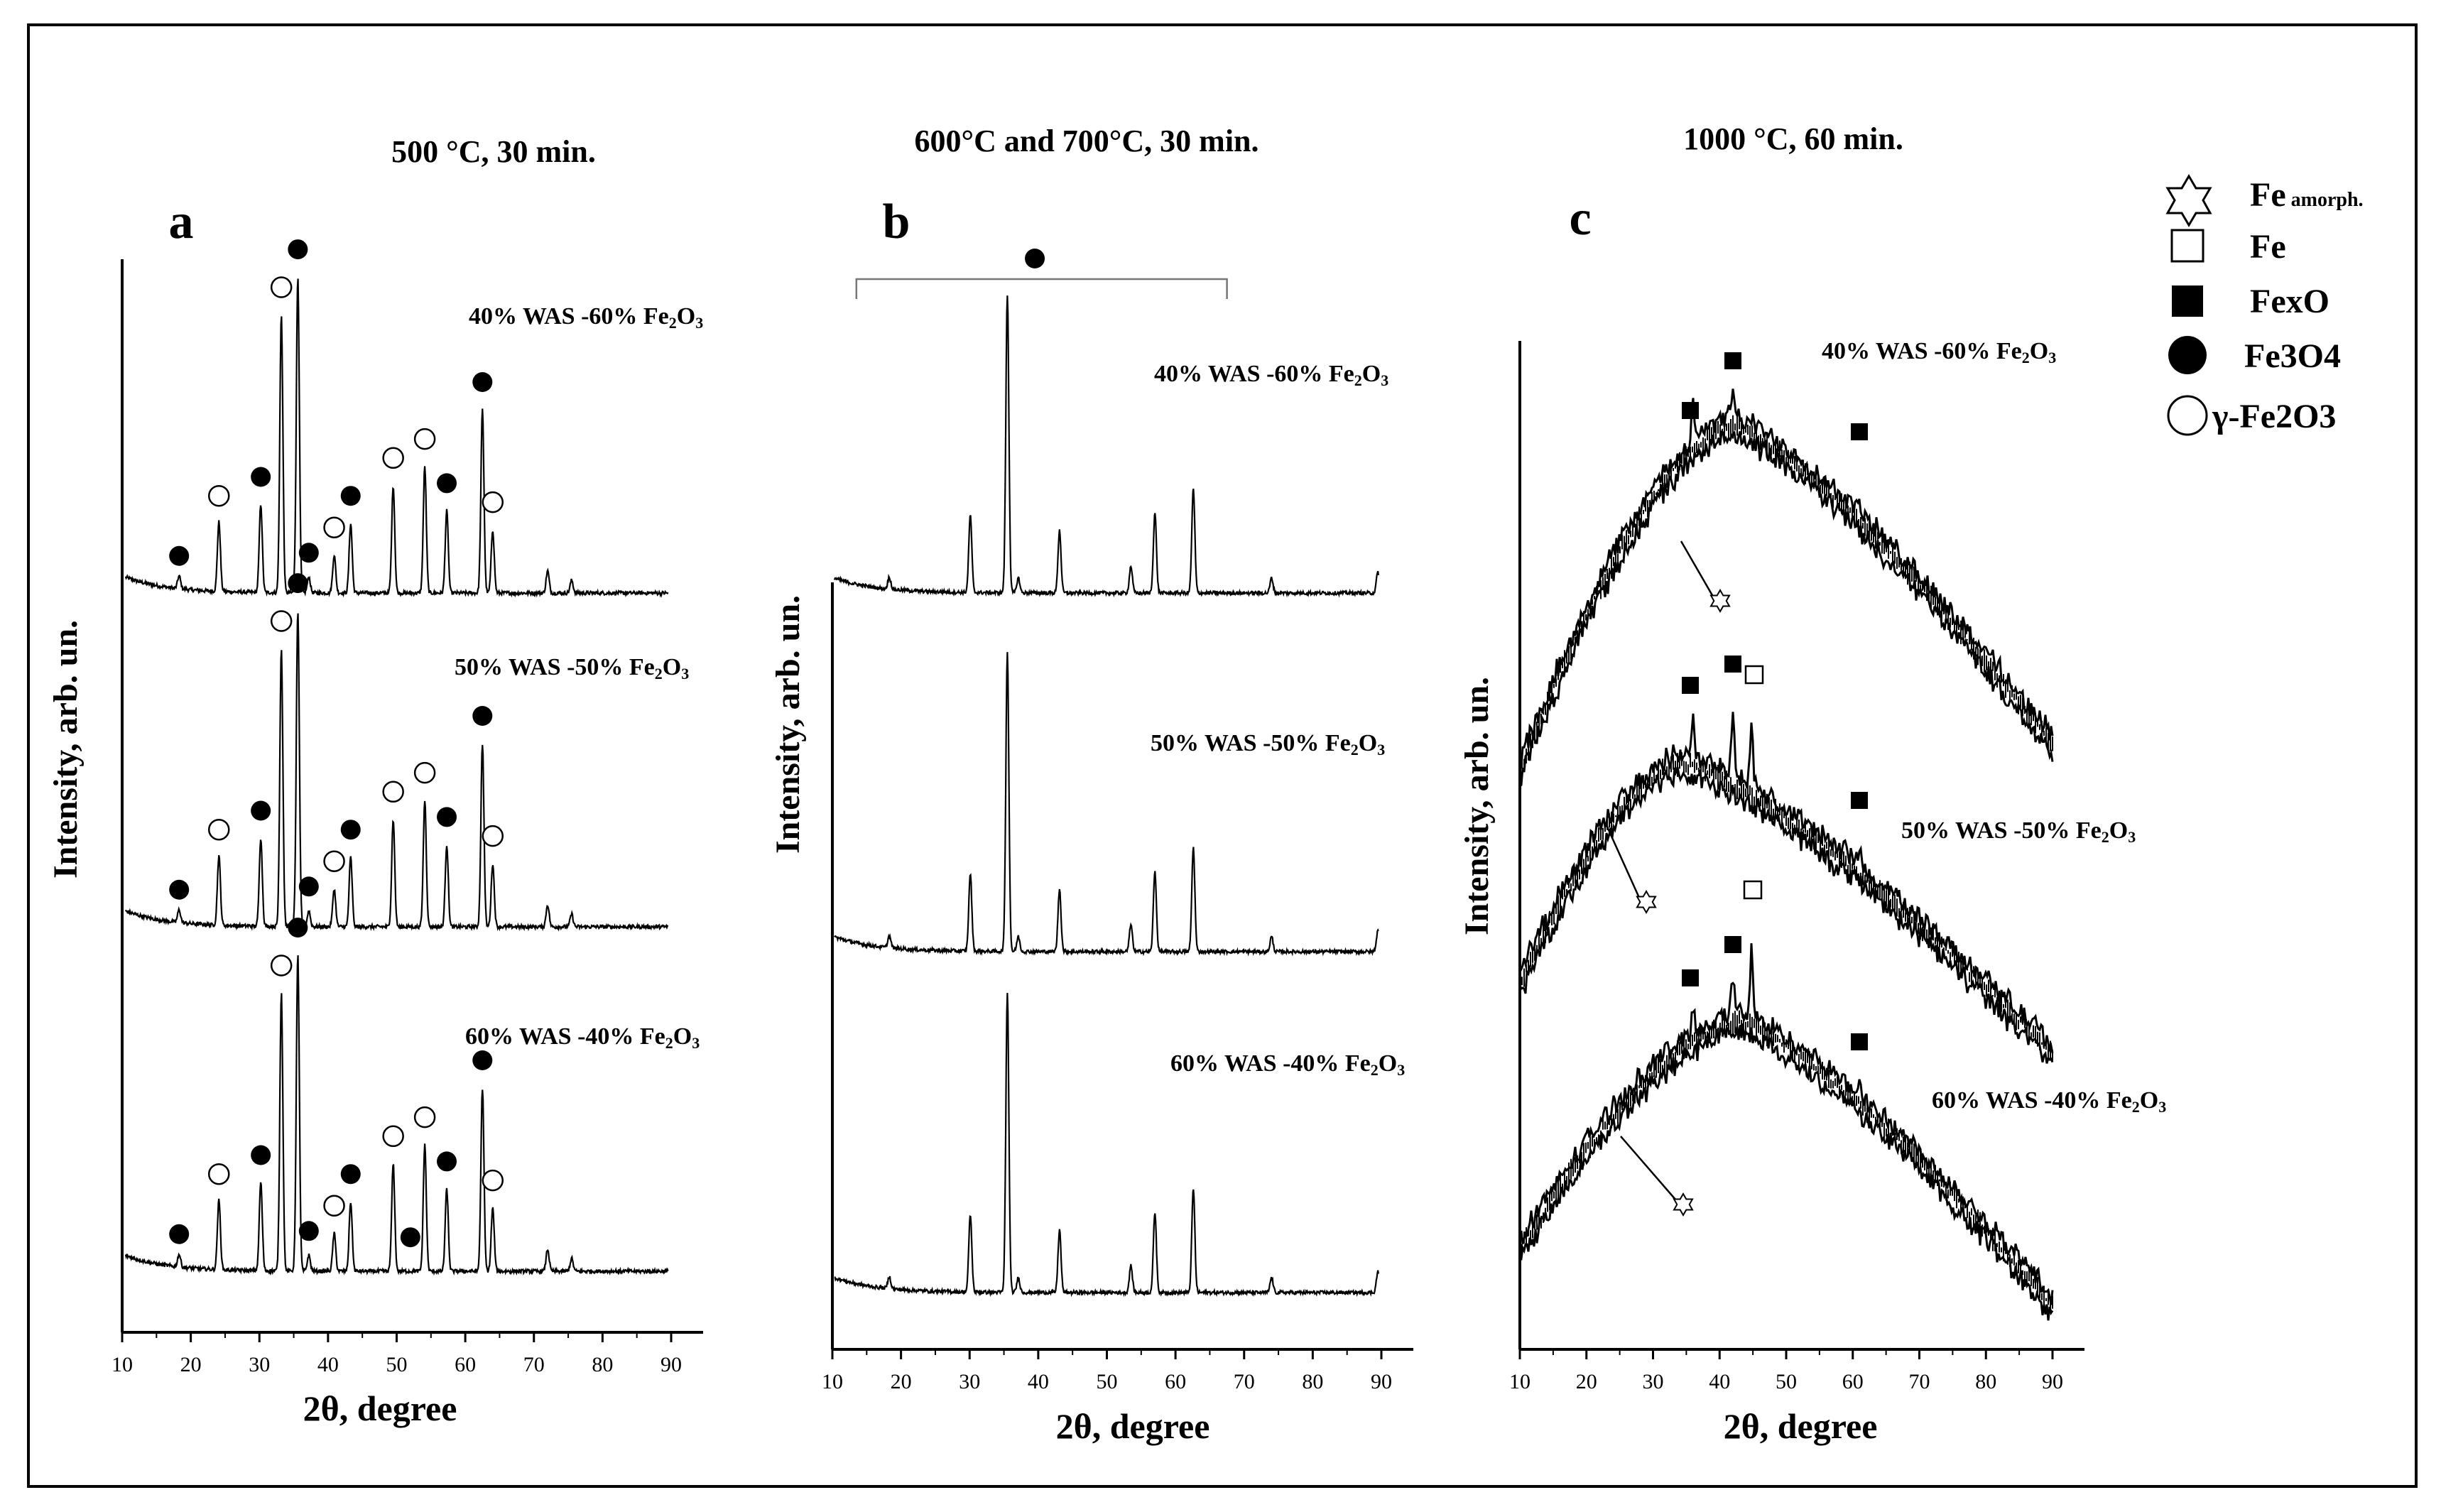 Image resolution: width=2441 pixels, height=1512 pixels. Describe the element at coordinates (1271, 375) in the screenshot. I see `panel-b-series-label: 40% WAS -60% Fe2O3` at that location.